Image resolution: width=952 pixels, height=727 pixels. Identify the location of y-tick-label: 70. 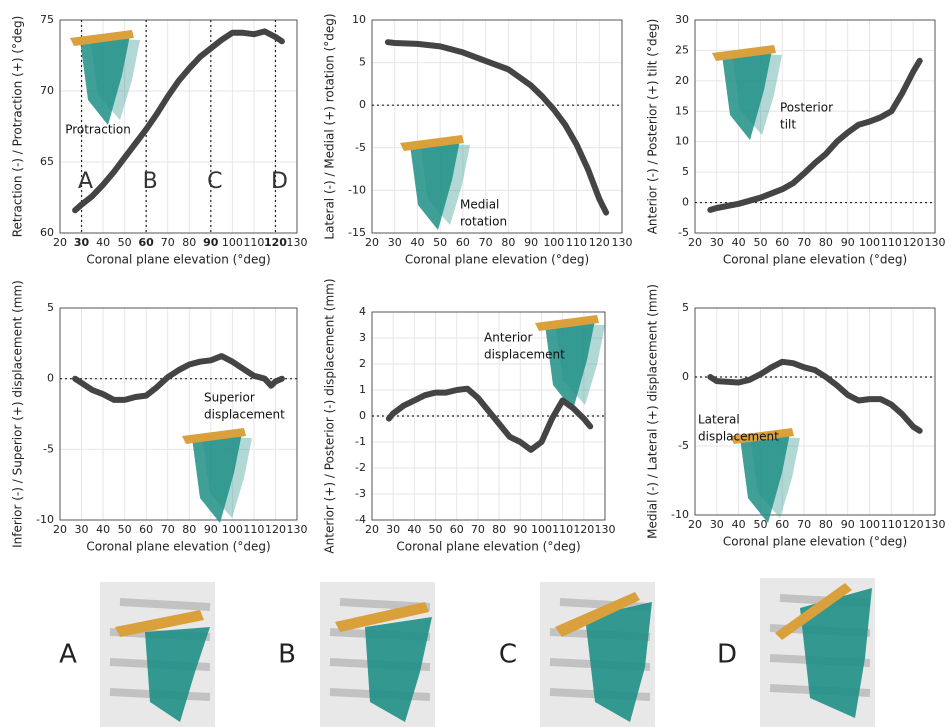
(47, 90).